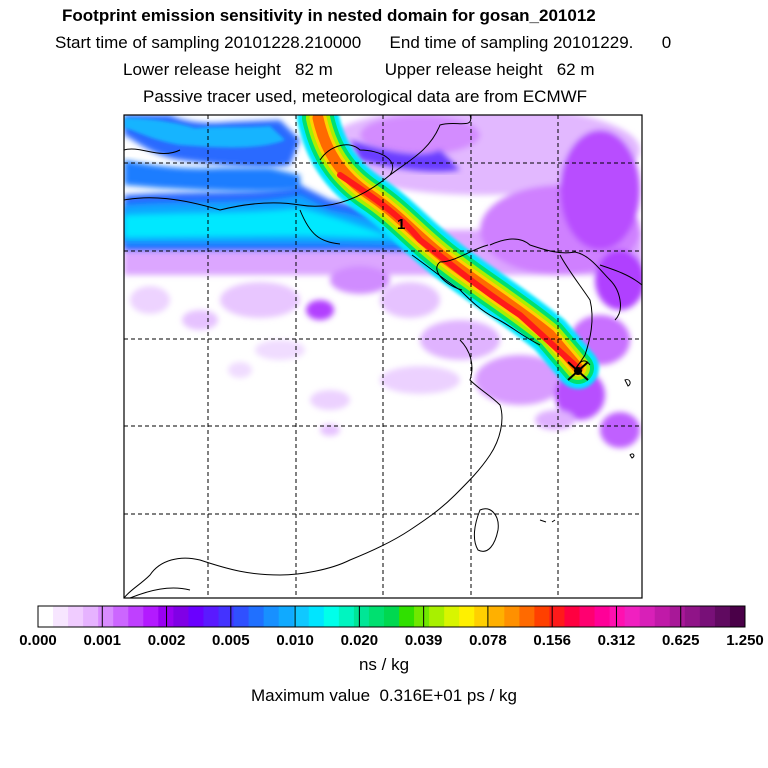 The image size is (768, 768). What do you see at coordinates (681, 640) in the screenshot?
I see `colorbar-tick-label: 0.625` at bounding box center [681, 640].